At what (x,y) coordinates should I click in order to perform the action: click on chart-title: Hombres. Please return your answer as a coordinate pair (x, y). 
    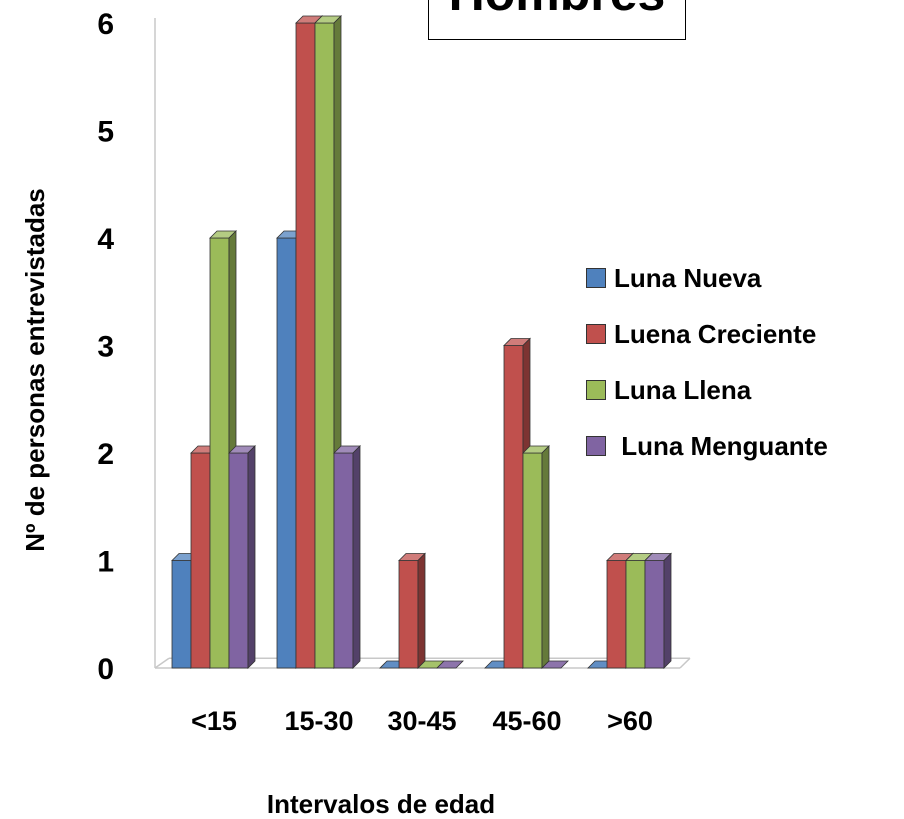
    Looking at the image, I should click on (557, 9).